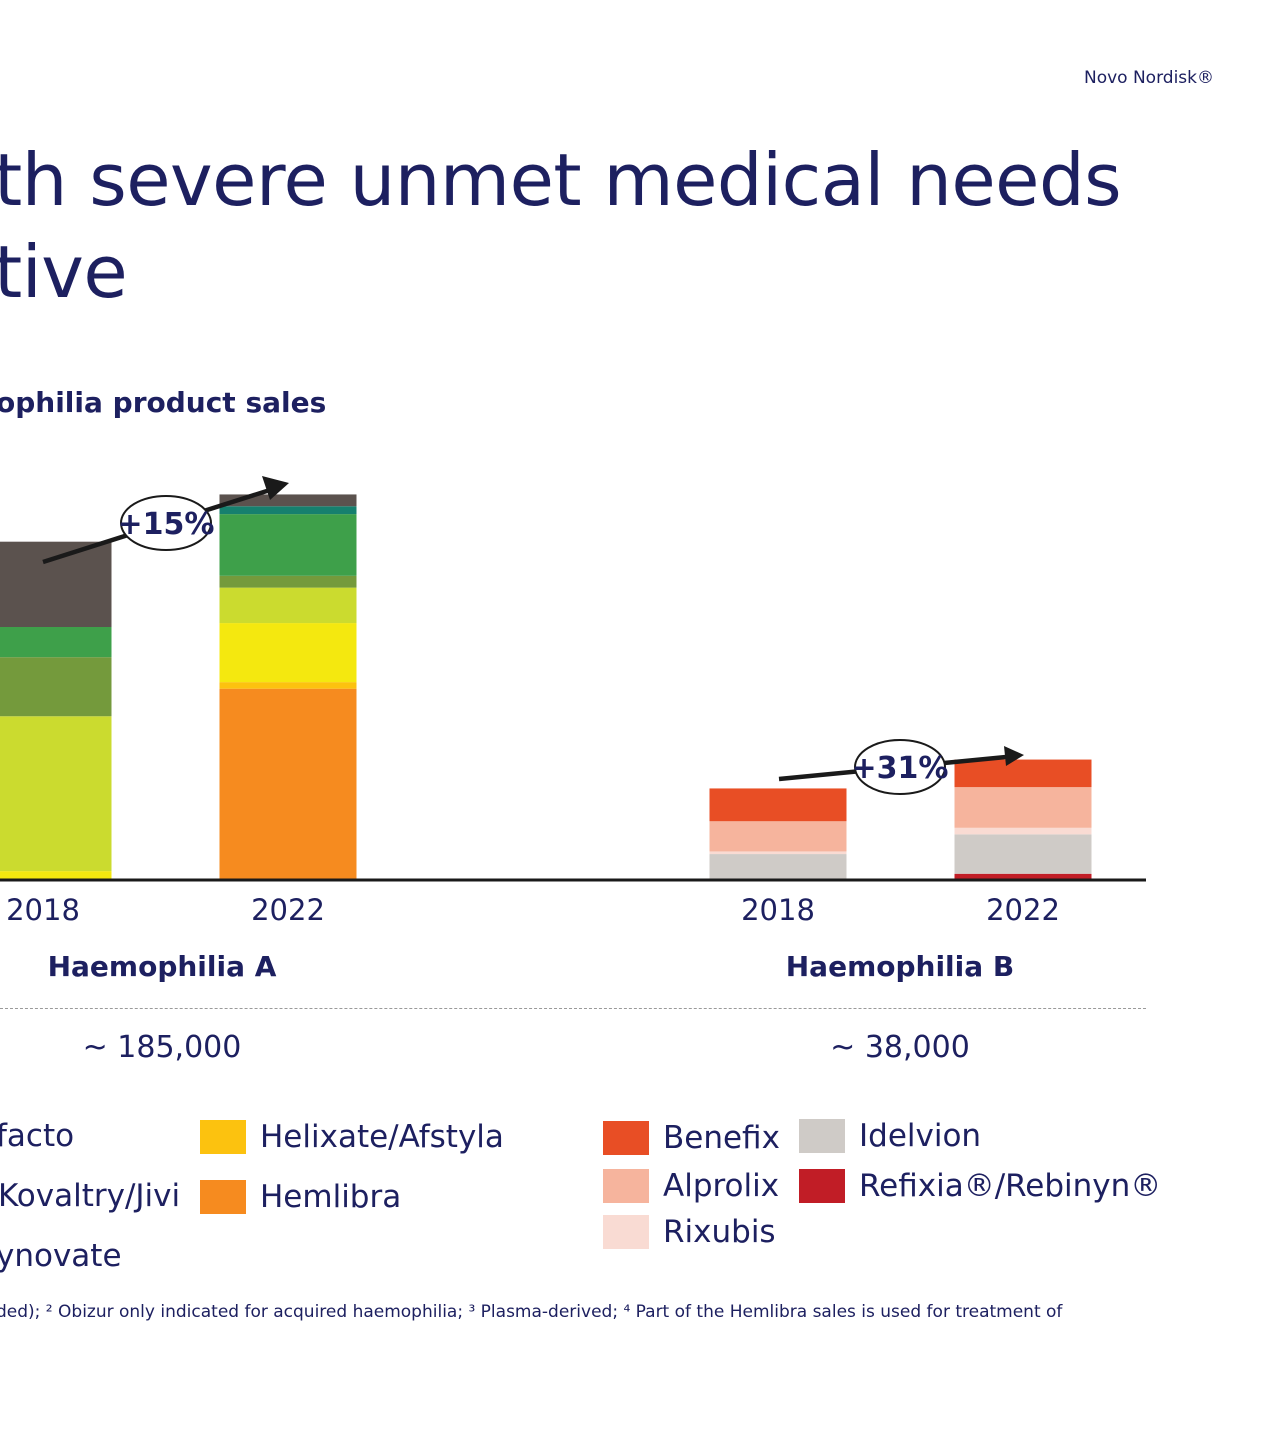  Describe the element at coordinates (90, 1196) in the screenshot. I see `legend-item: Kovaltry/Jivi` at that location.